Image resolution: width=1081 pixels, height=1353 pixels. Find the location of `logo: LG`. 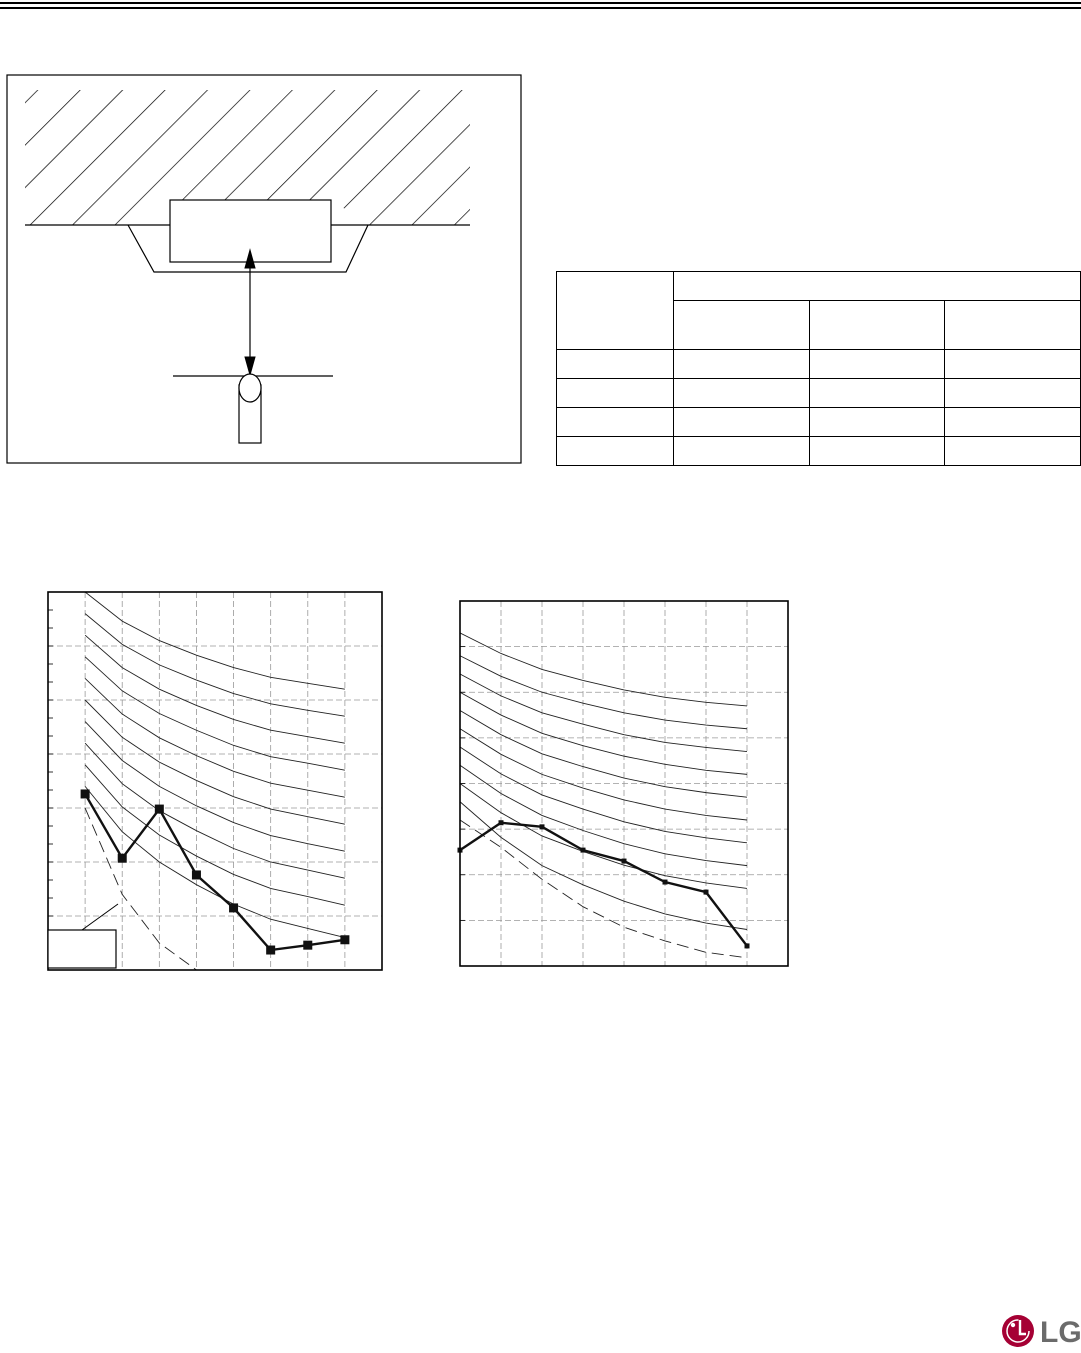

logo: LG is located at coordinates (1041, 1332).